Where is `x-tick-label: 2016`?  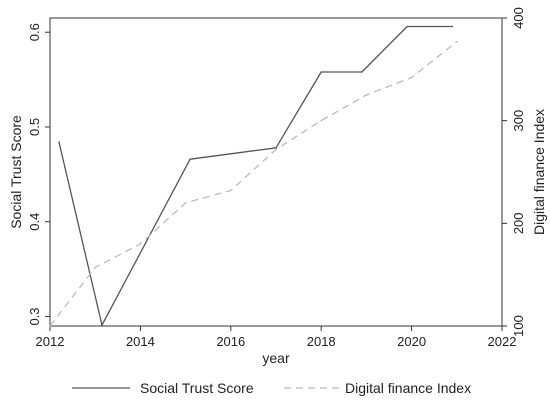
x-tick-label: 2016 is located at coordinates (230, 341).